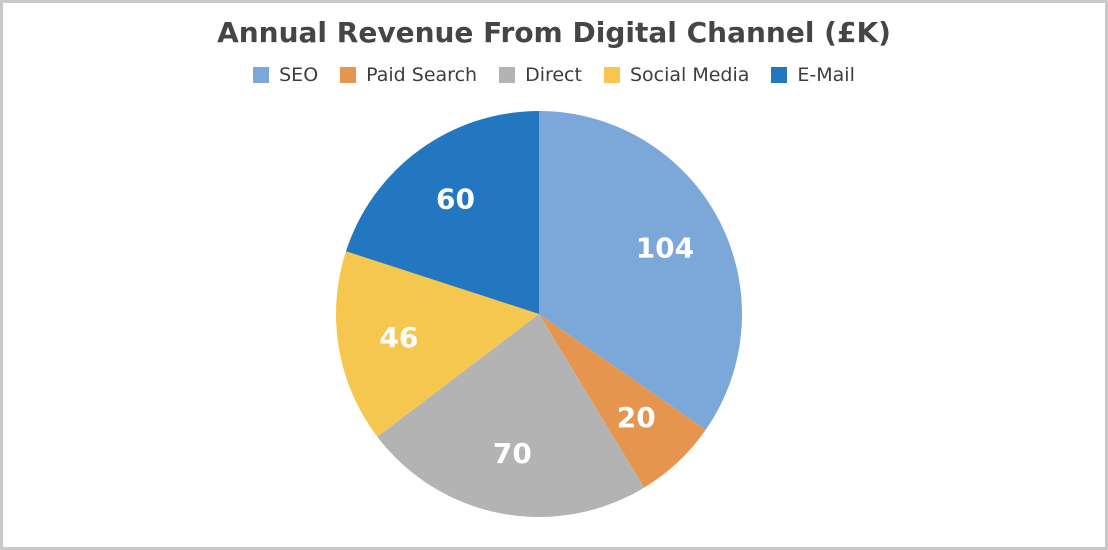 The image size is (1108, 550). Describe the element at coordinates (554, 32) in the screenshot. I see `chart-title: Annual Revenue From Digital Channel (£K)` at that location.